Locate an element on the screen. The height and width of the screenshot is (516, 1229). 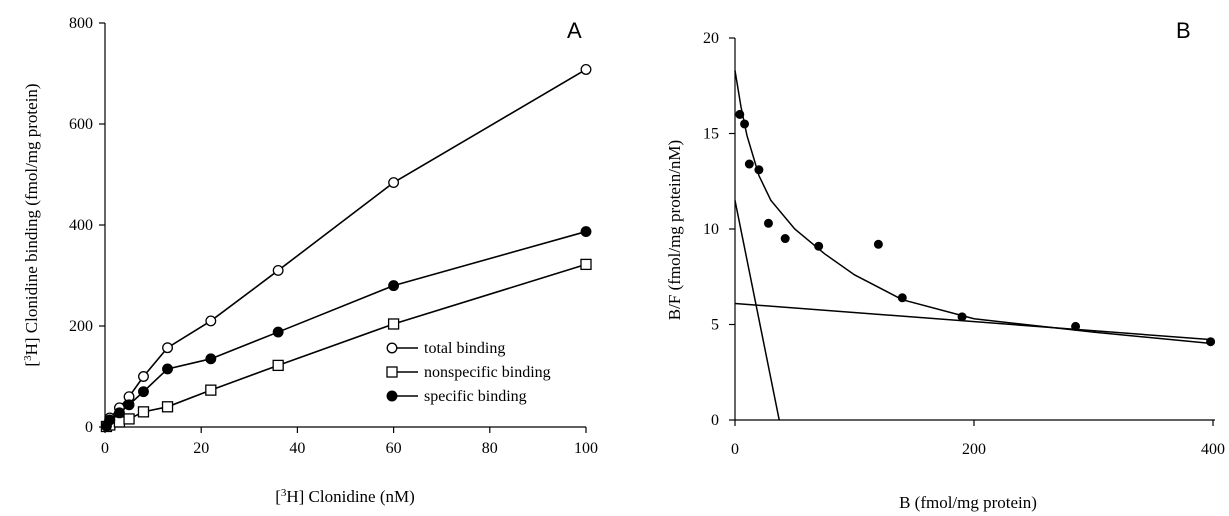
panel-a-x-tick-label: 100 is located at coordinates (586, 448).